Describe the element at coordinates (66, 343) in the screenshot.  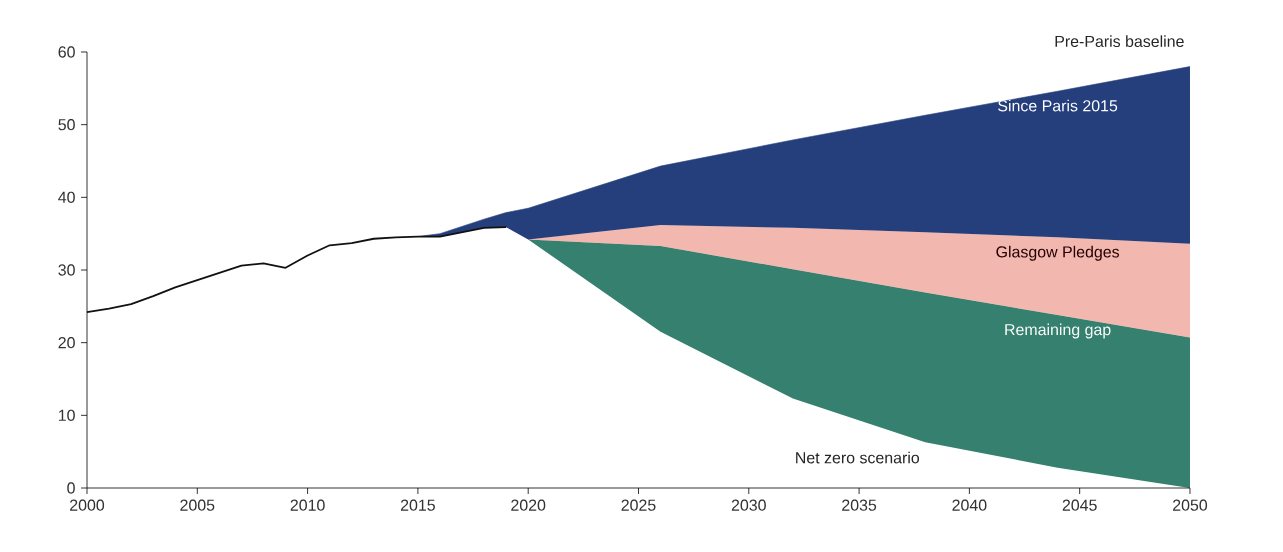
I see `y-tick-label: 20` at that location.